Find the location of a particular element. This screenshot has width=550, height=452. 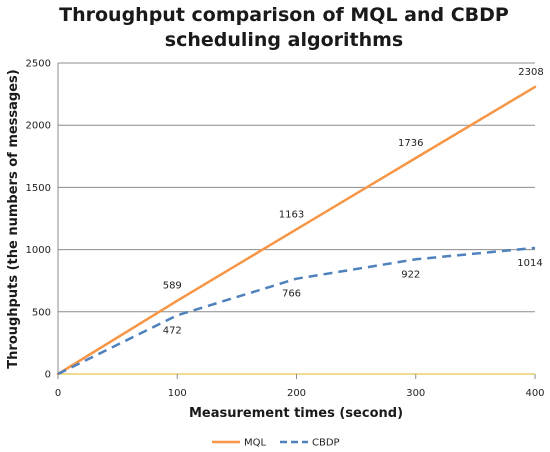

data-label-cbdp-200: 766 is located at coordinates (291, 294).